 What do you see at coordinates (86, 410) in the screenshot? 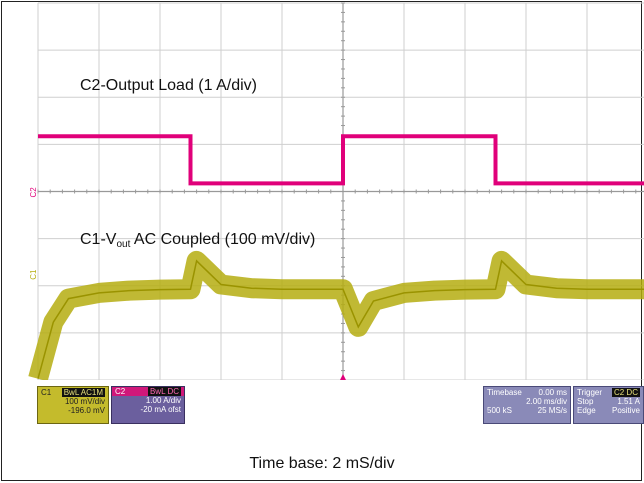
I see `c1-offset: -196.0 mV` at bounding box center [86, 410].